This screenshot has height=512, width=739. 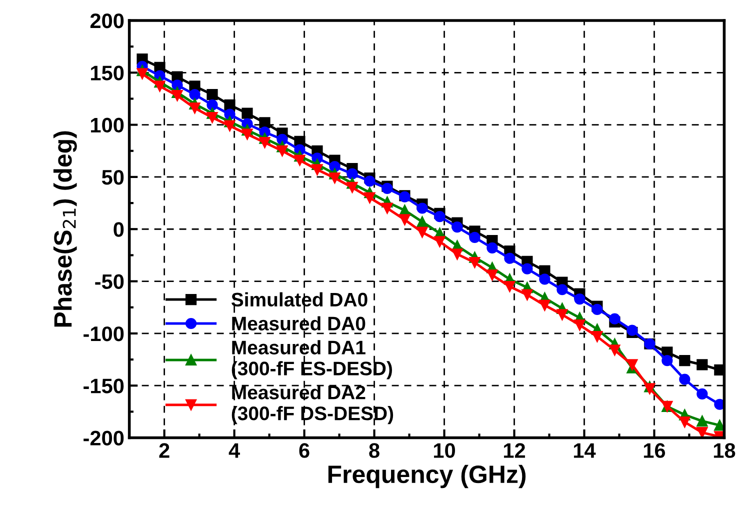 I want to click on legend-label: Measured DA2 (300-fF DS-DESD), so click(x=313, y=404).